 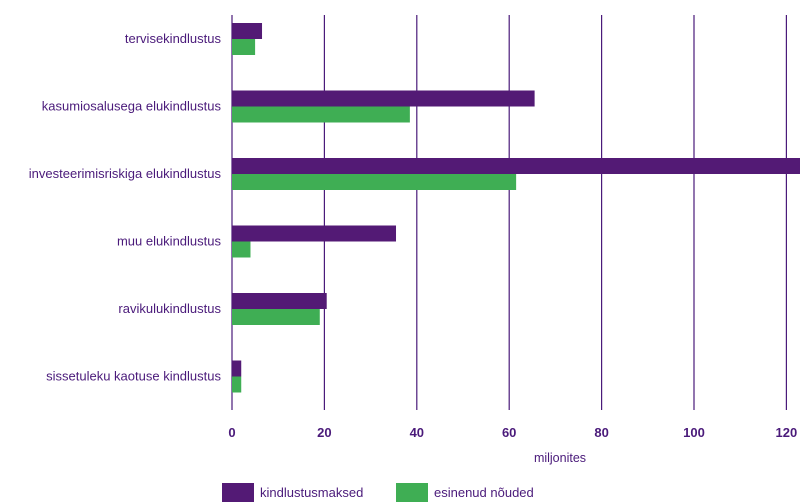 I want to click on x-tick-label: 80, so click(x=601, y=432).